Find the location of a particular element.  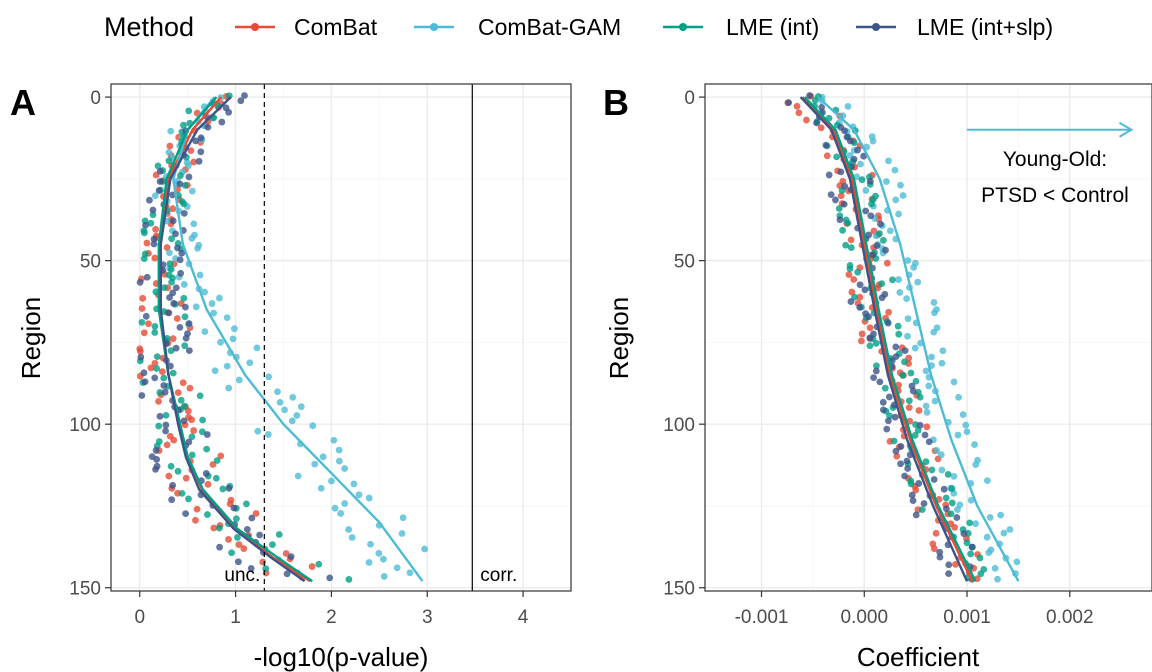

legend-key-point is located at coordinates (434, 27).